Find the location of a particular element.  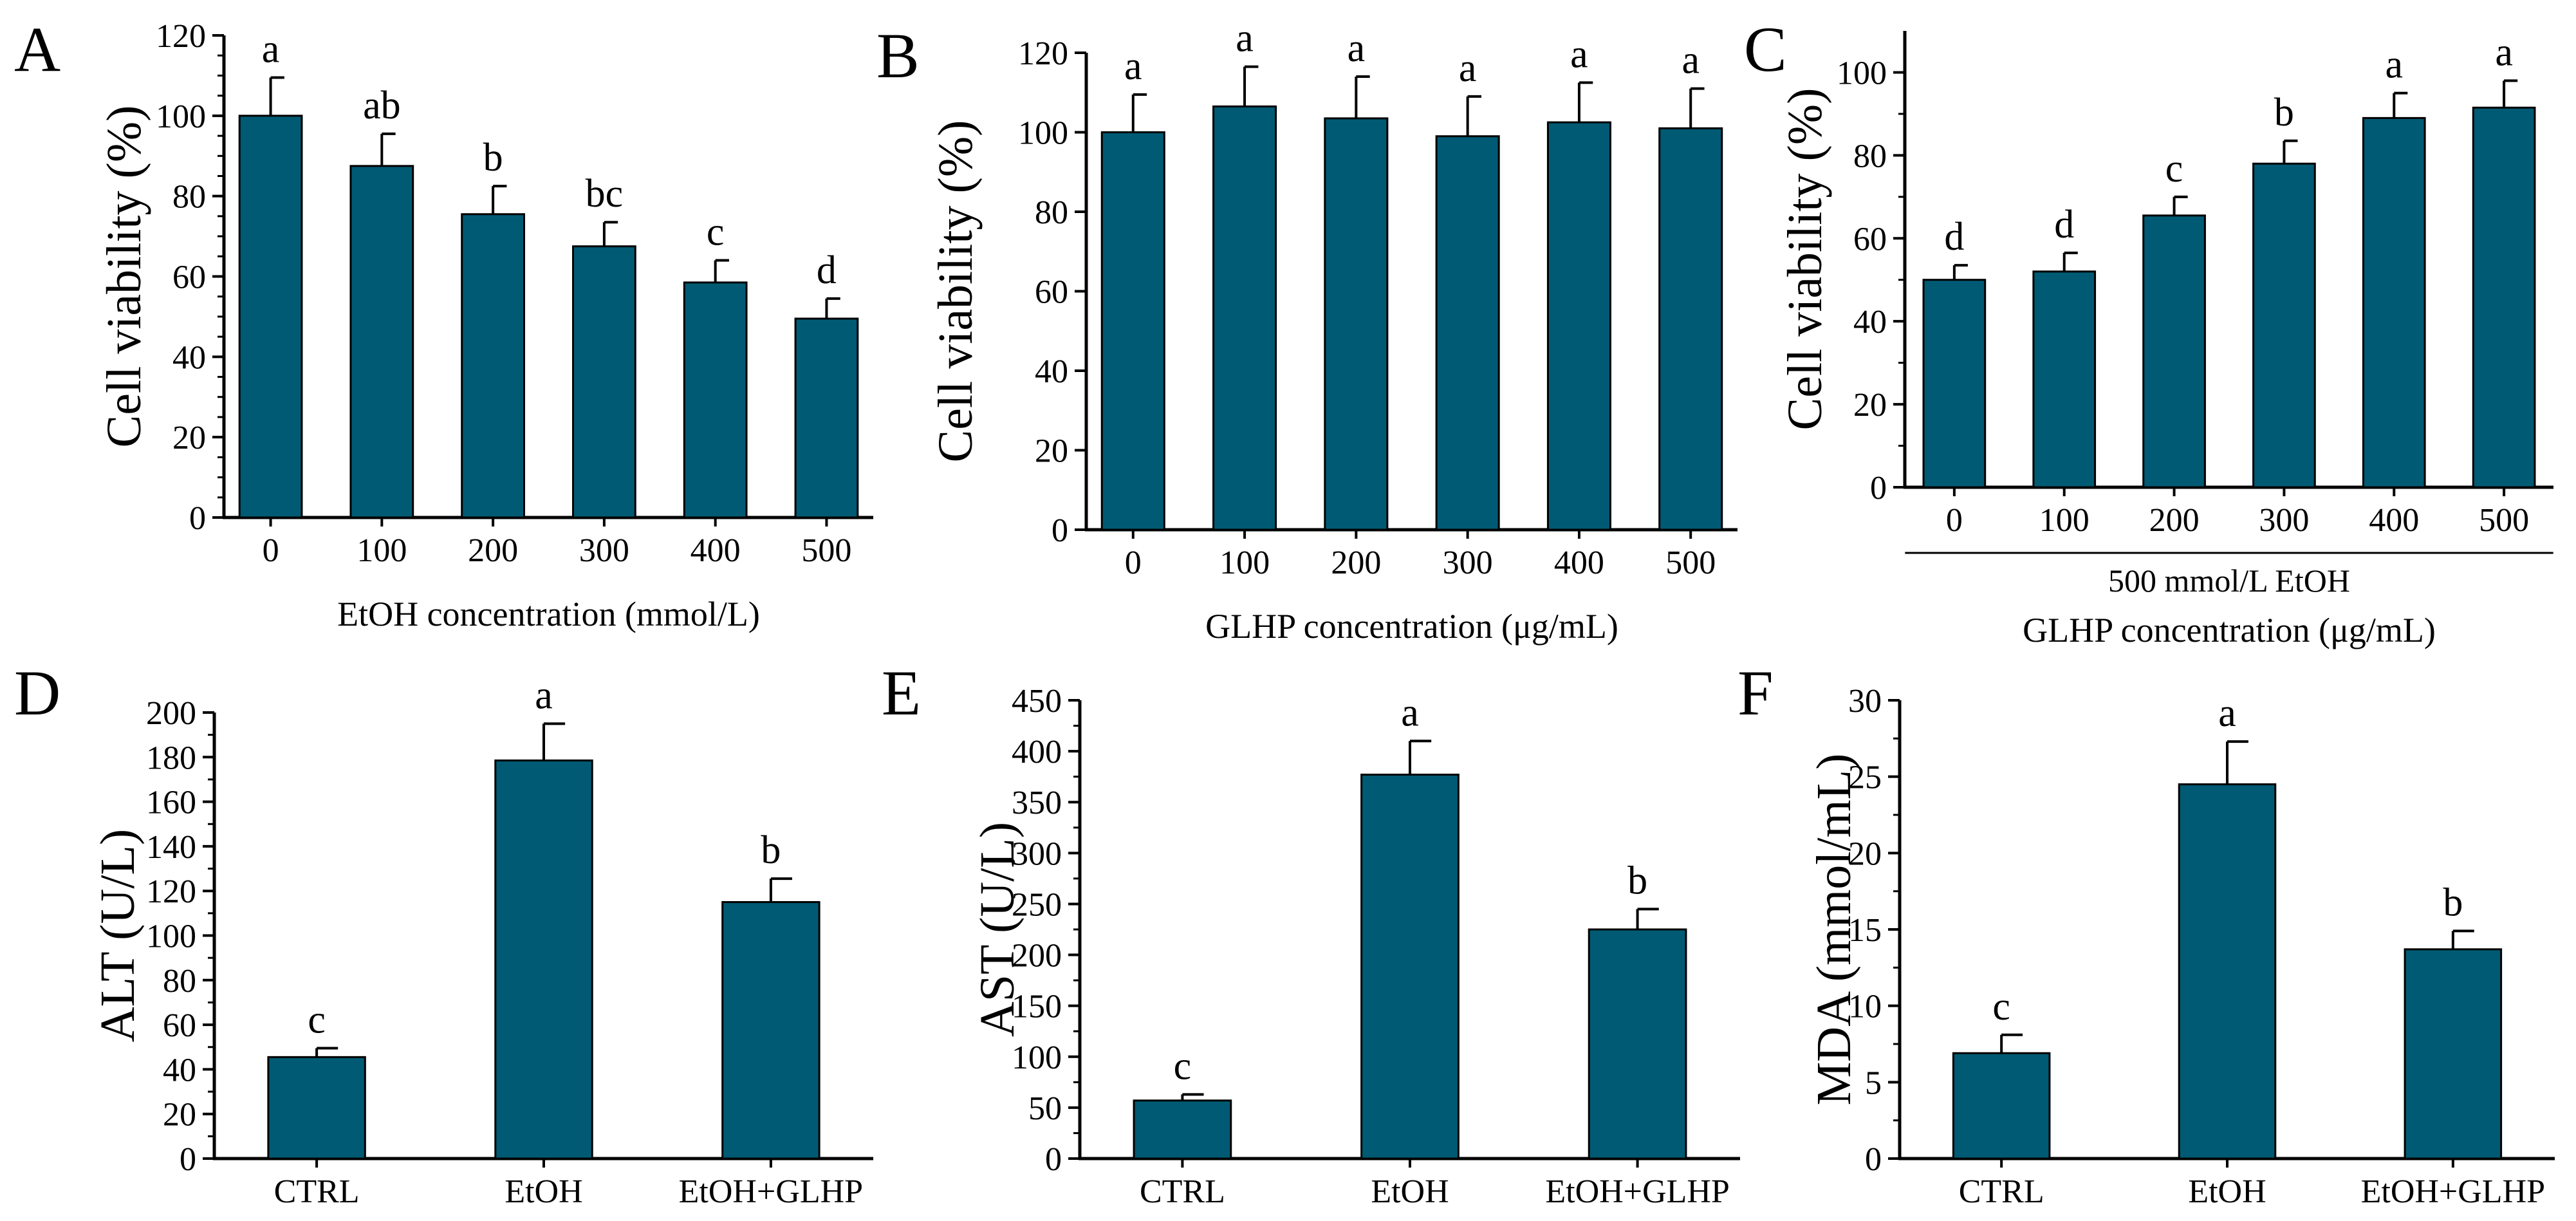

y-tick-label: 10 is located at coordinates (1865, 1007).